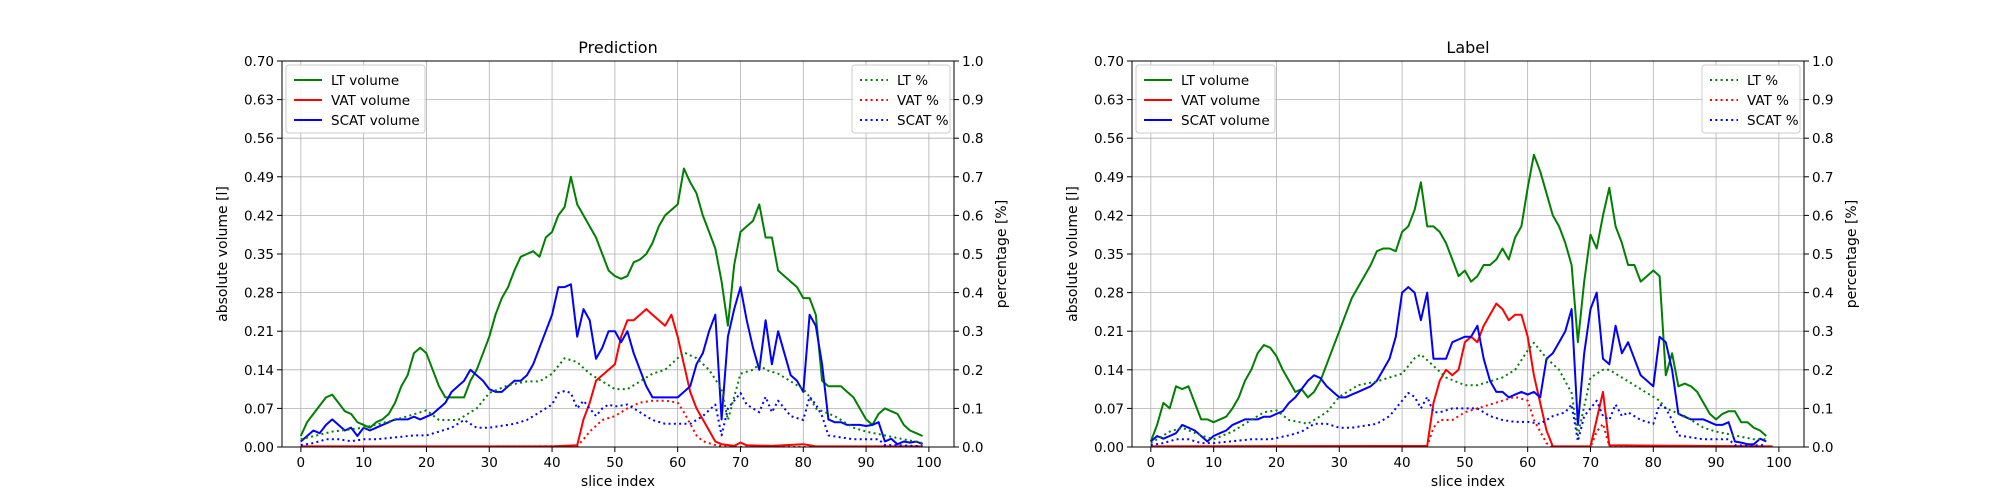 The height and width of the screenshot is (500, 2000). I want to click on x-tick-label: 90, so click(865, 463).